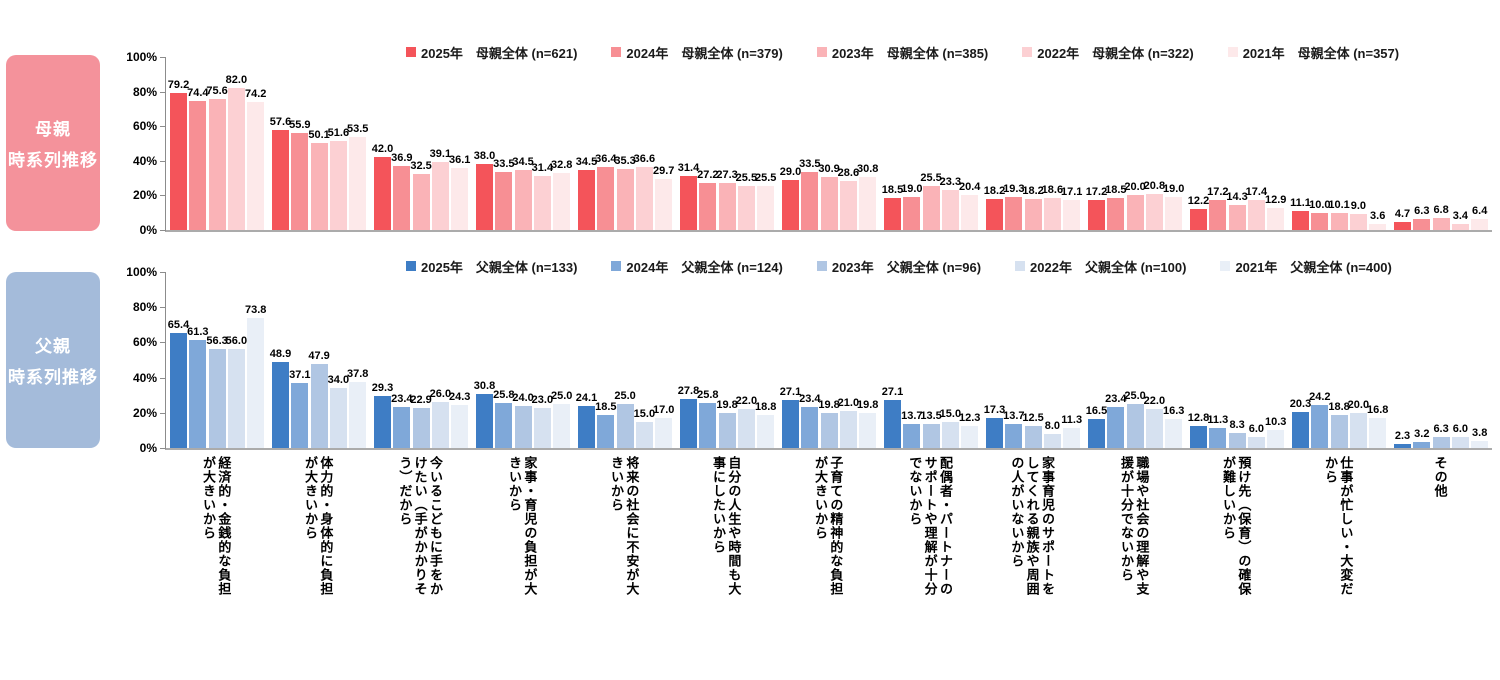 This screenshot has height=680, width=1500. I want to click on bar-value-label: 19.3, so click(1014, 188).